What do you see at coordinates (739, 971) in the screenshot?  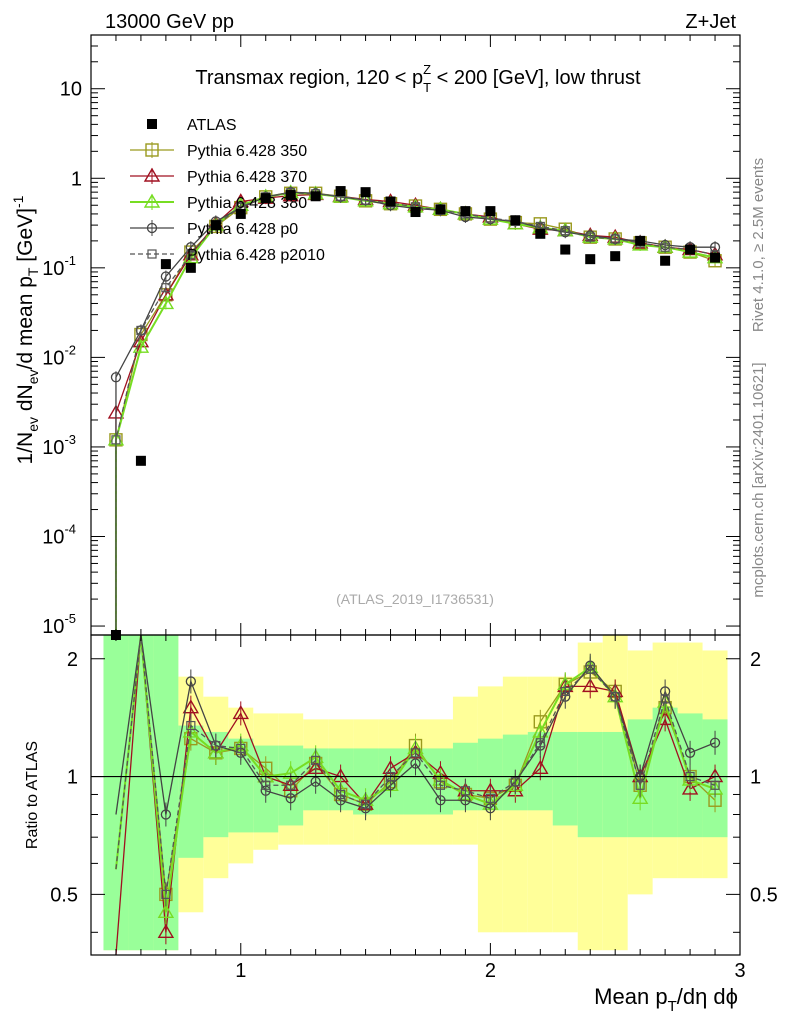 I see `x-tick-label: 3` at bounding box center [739, 971].